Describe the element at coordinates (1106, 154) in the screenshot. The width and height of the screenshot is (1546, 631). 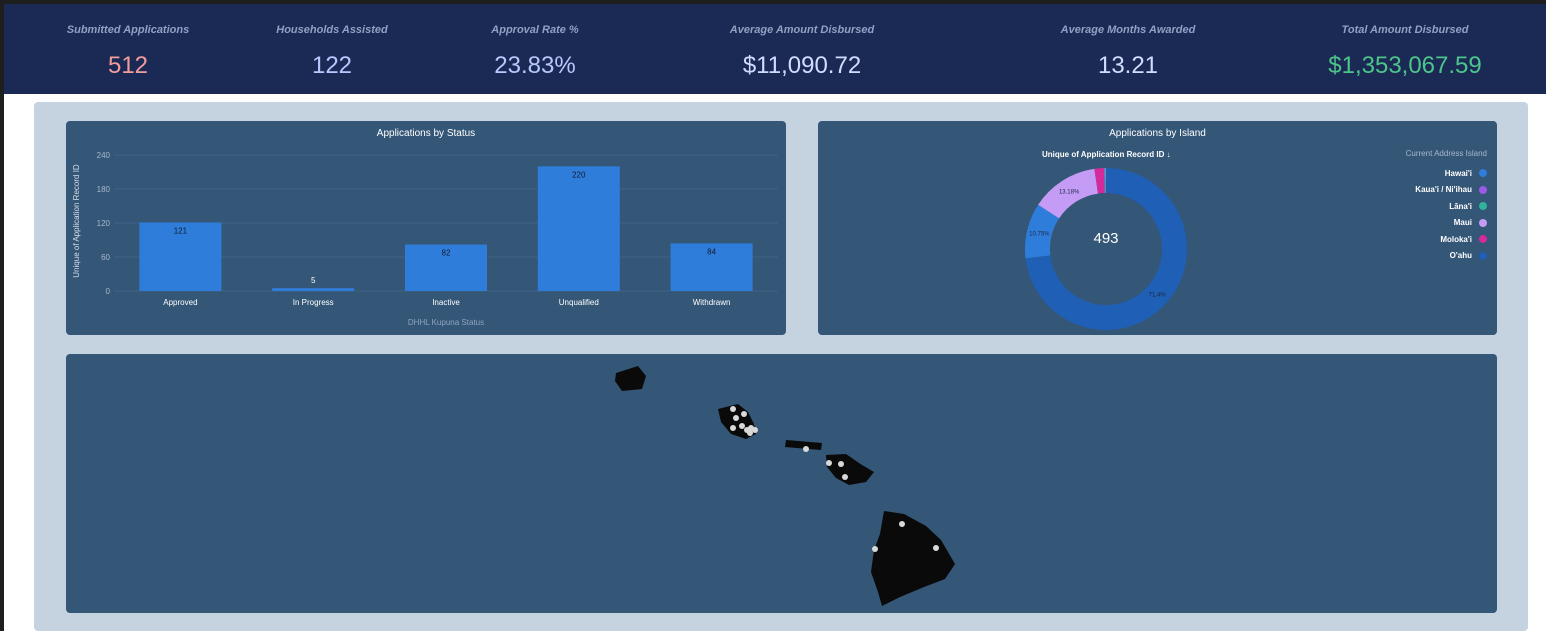
I see `island-chart-subtitle: Unique of Application Record ID ↓` at that location.